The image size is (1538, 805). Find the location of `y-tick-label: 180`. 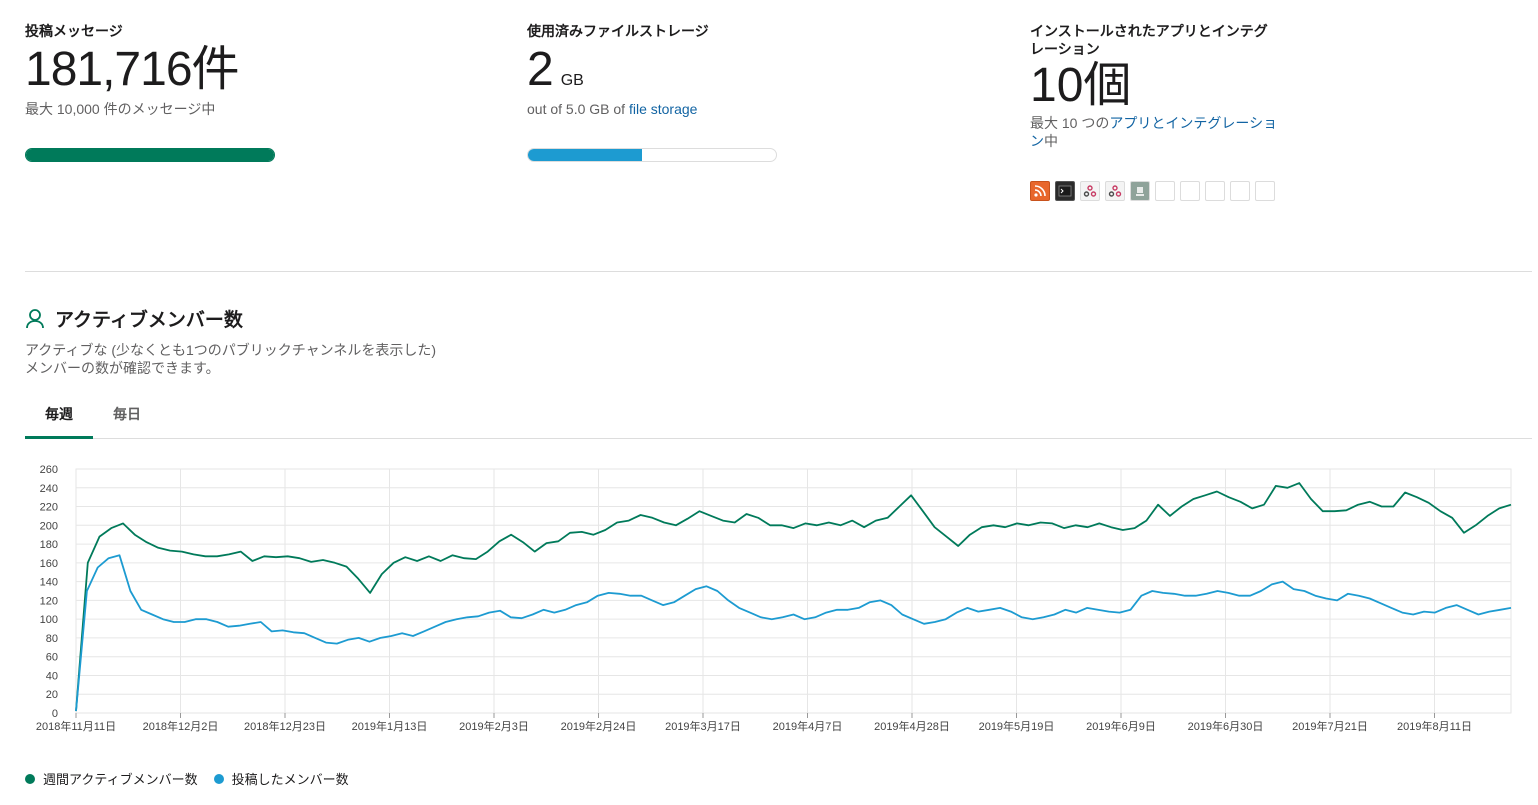

y-tick-label: 180 is located at coordinates (49, 545).